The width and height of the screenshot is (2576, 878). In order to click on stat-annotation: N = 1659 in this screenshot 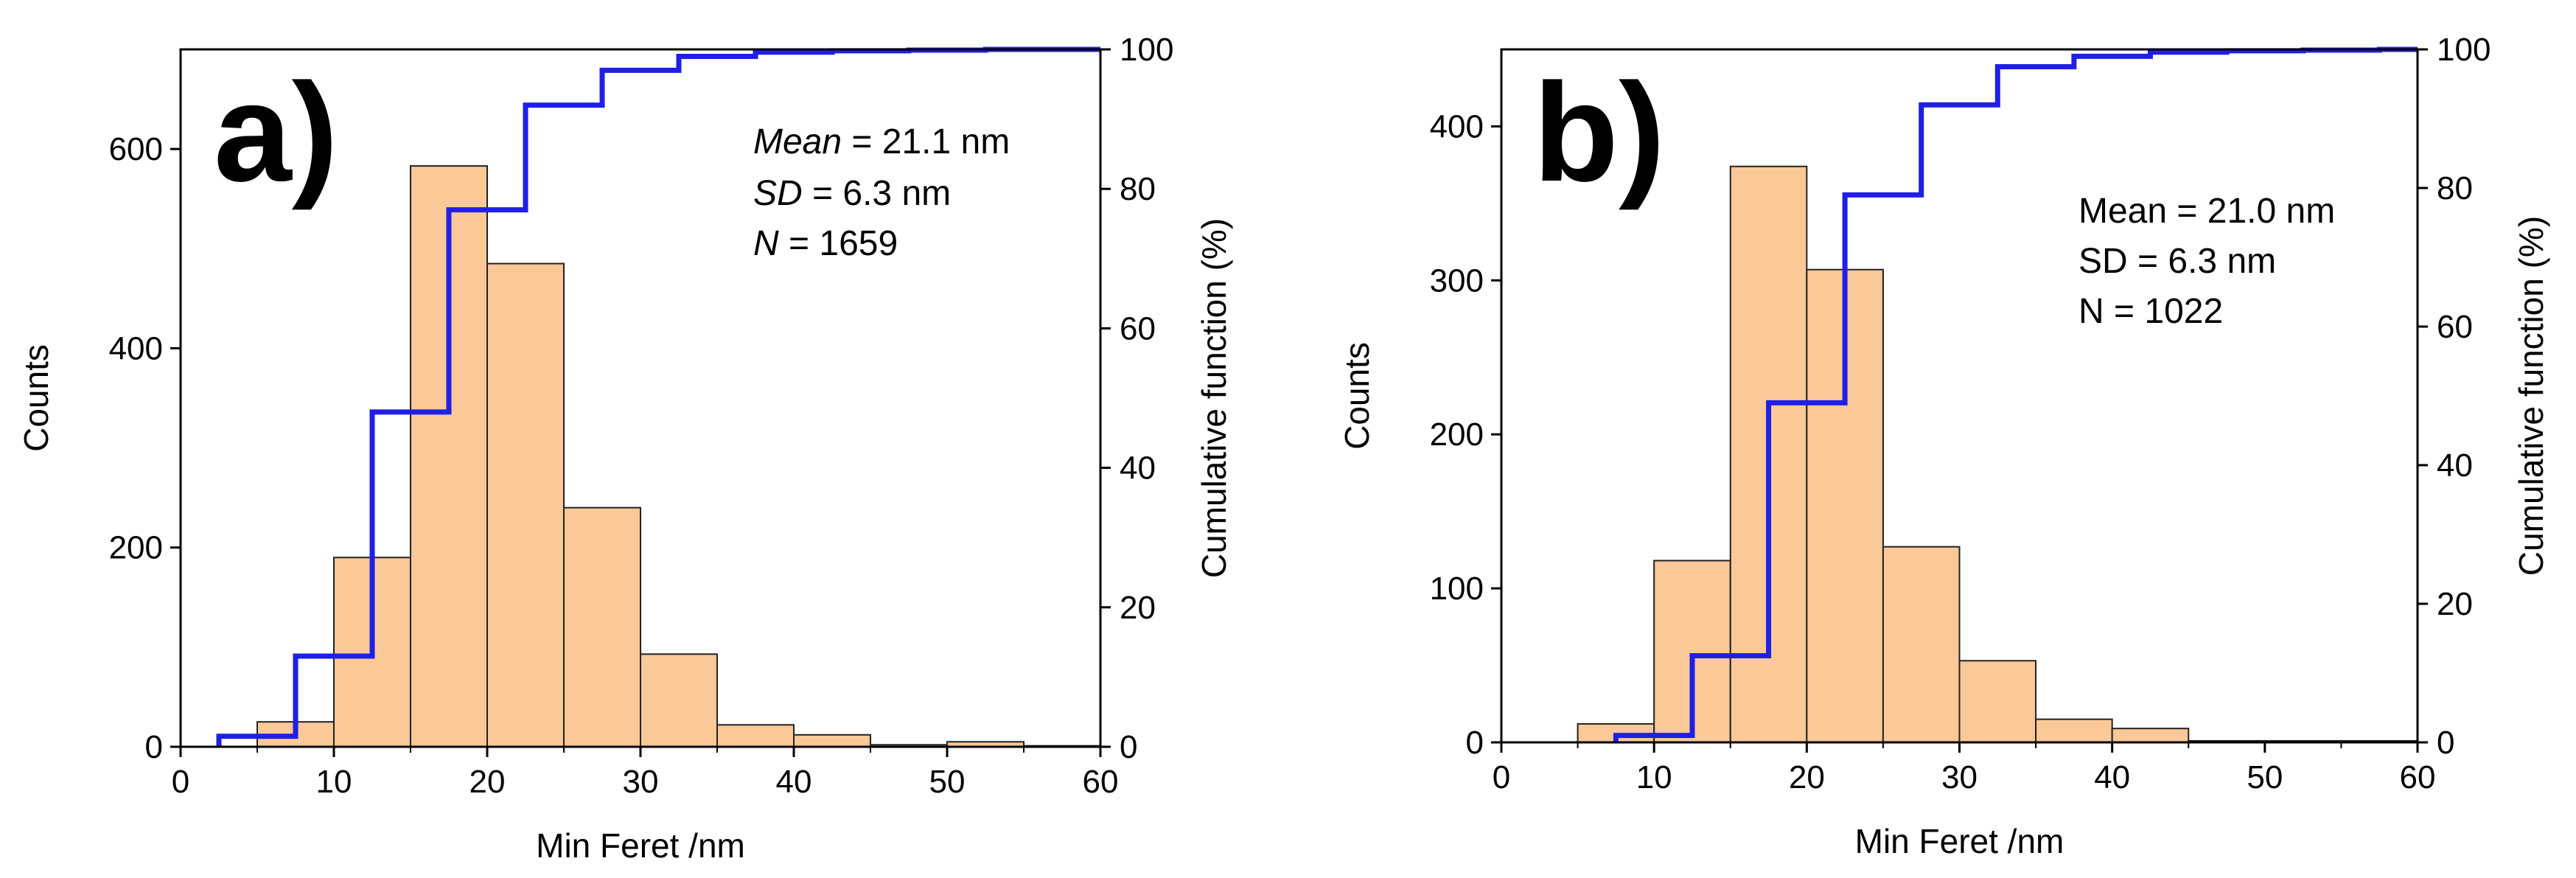, I will do `click(825, 243)`.